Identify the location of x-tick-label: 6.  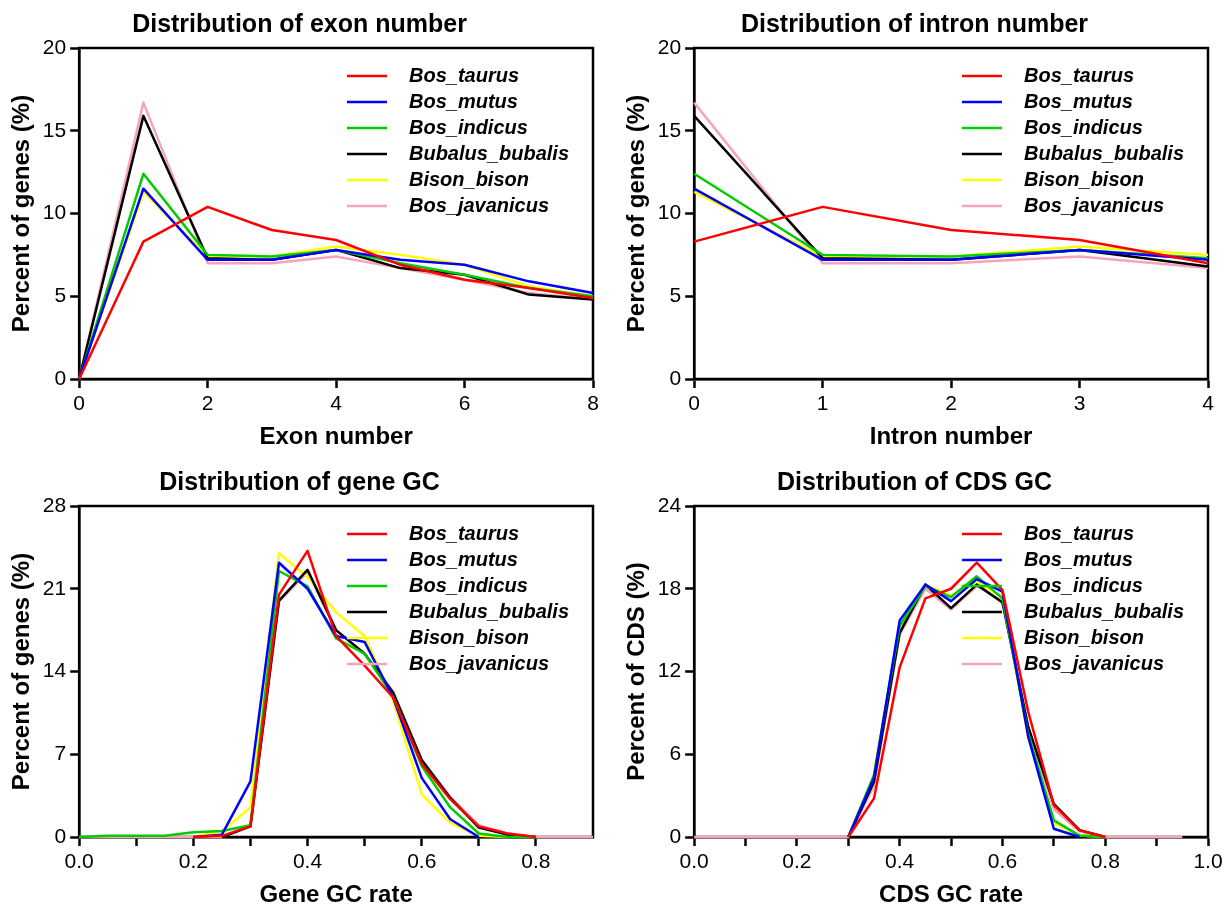
(464, 403).